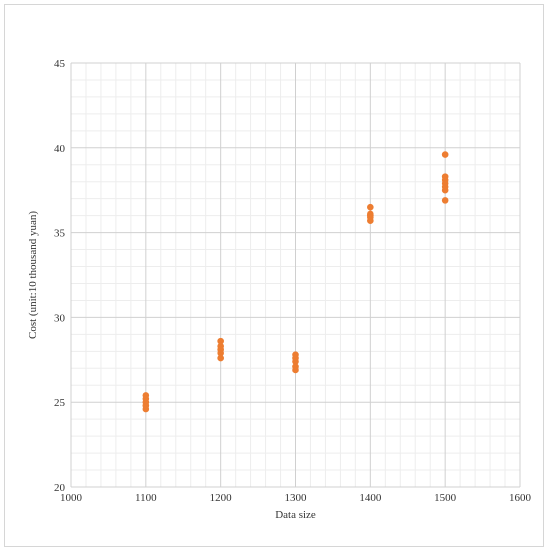 This screenshot has height=553, width=550. I want to click on x-tick-label: 1000, so click(71, 498).